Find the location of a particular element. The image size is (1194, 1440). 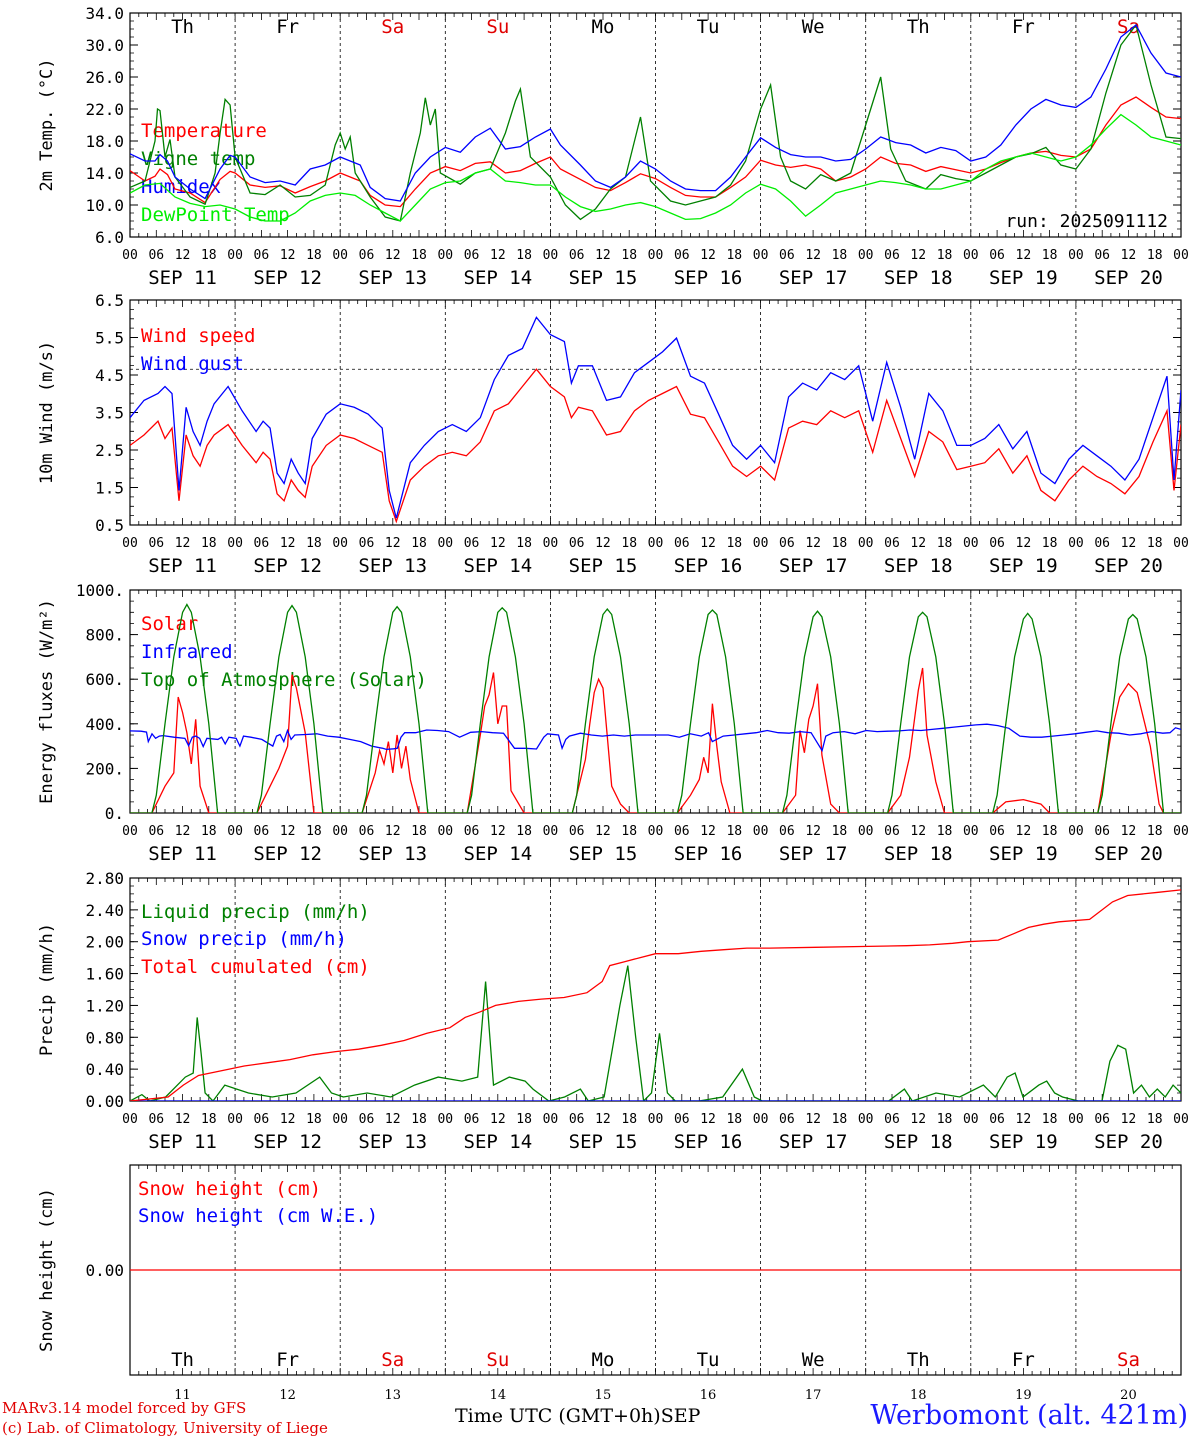

day-name: Tu is located at coordinates (708, 1360).